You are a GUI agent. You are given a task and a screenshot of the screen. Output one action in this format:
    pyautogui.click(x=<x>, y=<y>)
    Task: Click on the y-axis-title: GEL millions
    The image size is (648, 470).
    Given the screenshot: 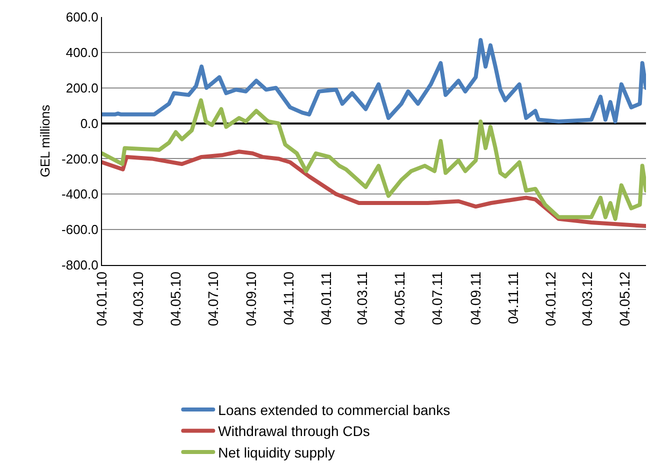 What is the action you would take?
    pyautogui.click(x=44, y=141)
    